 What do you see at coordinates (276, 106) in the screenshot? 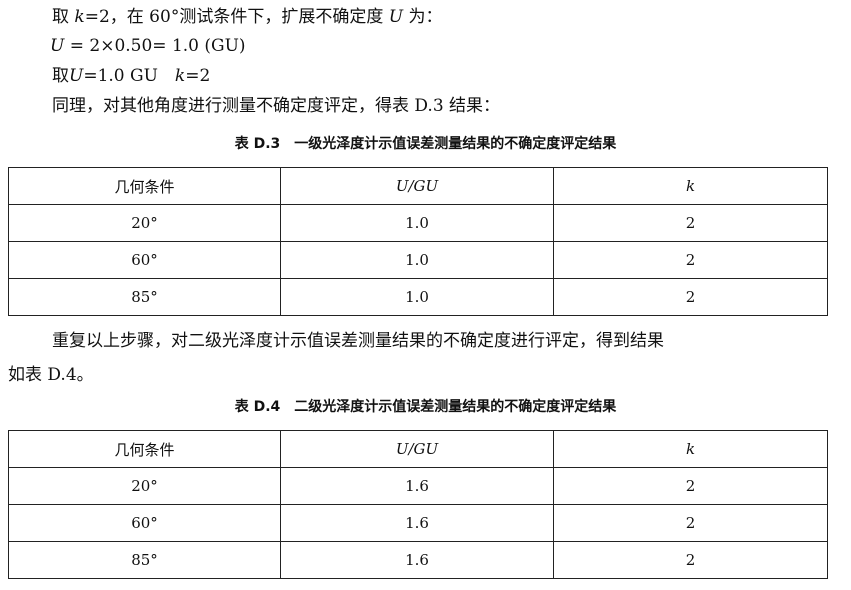
I see `paragraph-similar: 同理，对其他角度进行测量不确定度评定，得表 D.3 结果：` at bounding box center [276, 106].